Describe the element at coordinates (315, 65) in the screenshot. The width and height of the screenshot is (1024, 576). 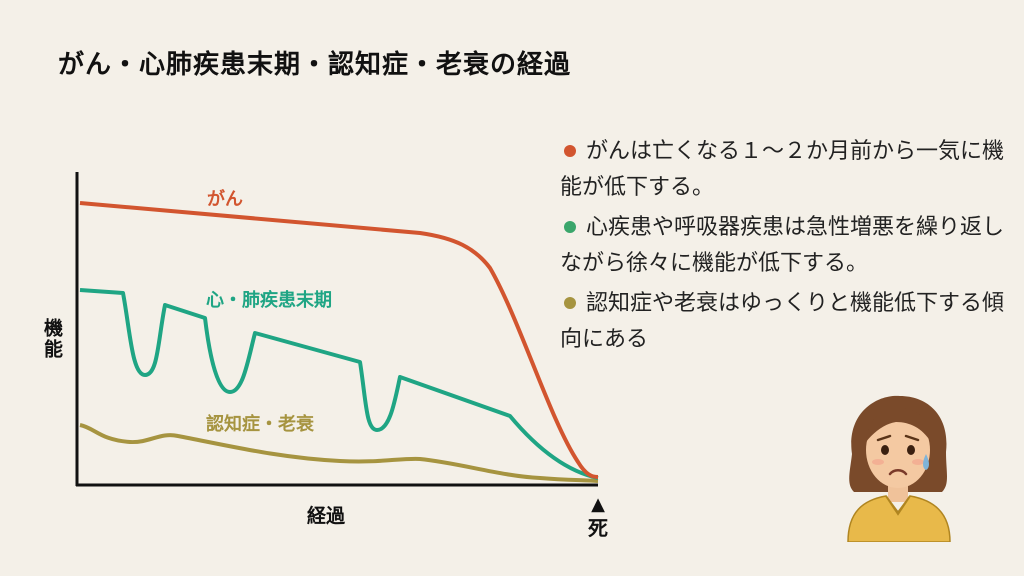
I see `page-title: がん・心肺疾患末期・認知症・老衰の経過` at that location.